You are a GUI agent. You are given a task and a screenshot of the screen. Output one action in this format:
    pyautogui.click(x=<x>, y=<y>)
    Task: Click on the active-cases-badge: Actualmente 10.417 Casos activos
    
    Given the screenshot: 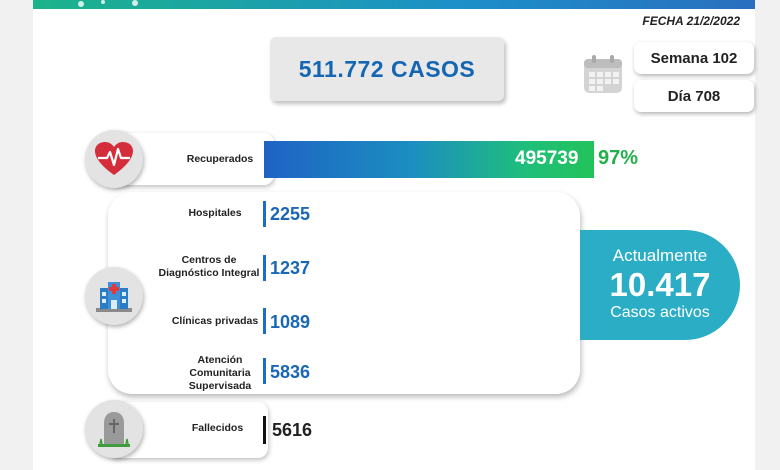 What is the action you would take?
    pyautogui.click(x=660, y=285)
    